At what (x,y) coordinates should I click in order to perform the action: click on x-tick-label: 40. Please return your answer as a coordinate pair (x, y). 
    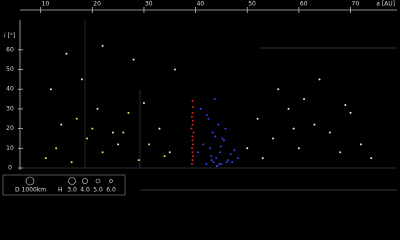
    Looking at the image, I should click on (201, 4).